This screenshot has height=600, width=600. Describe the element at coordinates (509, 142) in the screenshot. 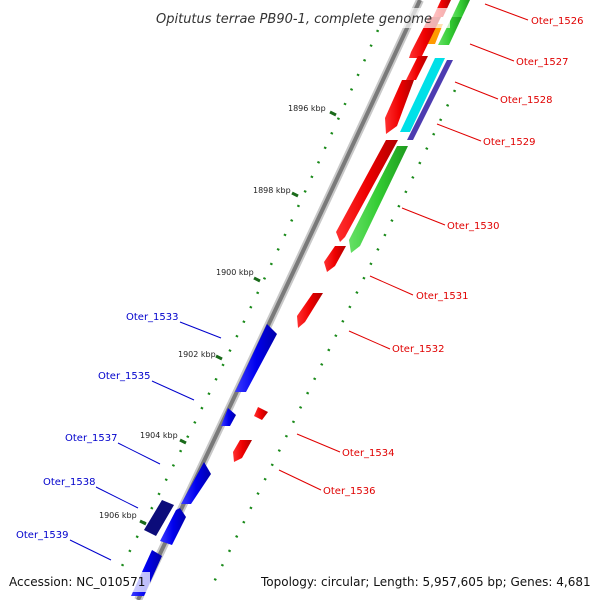

I see `gene-label-oter-1529: Oter_1529` at that location.